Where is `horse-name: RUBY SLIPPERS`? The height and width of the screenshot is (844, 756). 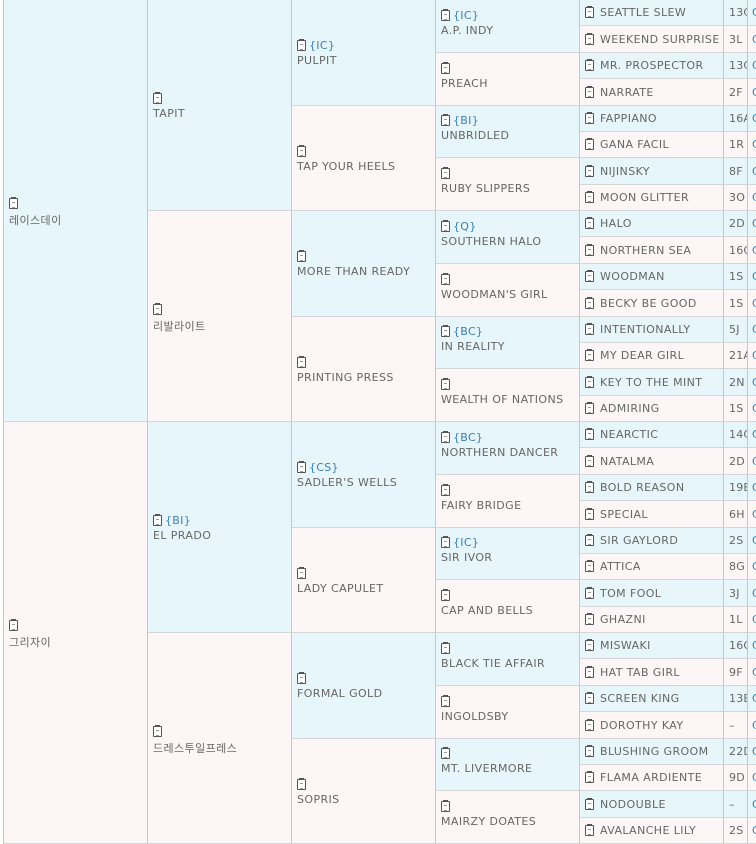
horse-name: RUBY SLIPPERS is located at coordinates (486, 188).